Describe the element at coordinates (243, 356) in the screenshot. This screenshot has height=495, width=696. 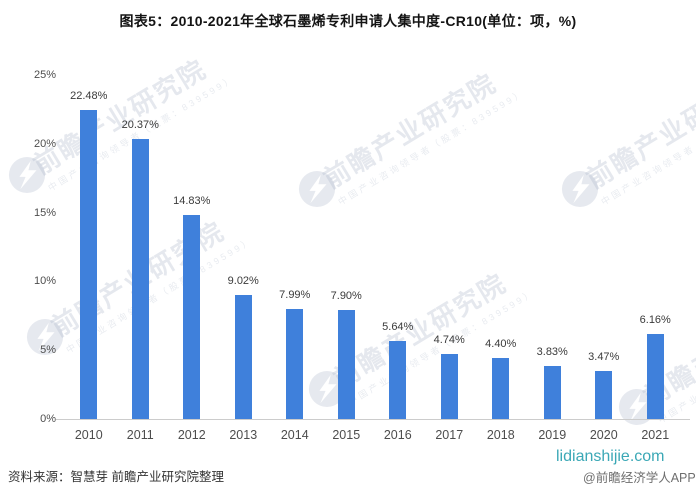
I see `bar-2013` at that location.